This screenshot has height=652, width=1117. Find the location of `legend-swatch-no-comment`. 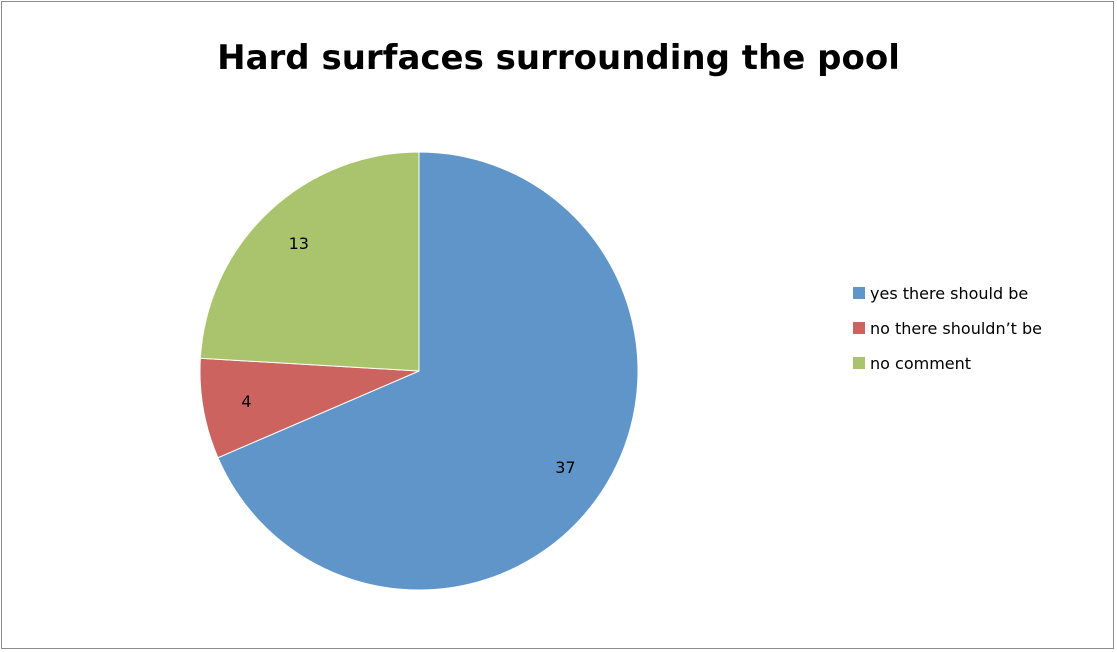

legend-swatch-no-comment is located at coordinates (859, 363).